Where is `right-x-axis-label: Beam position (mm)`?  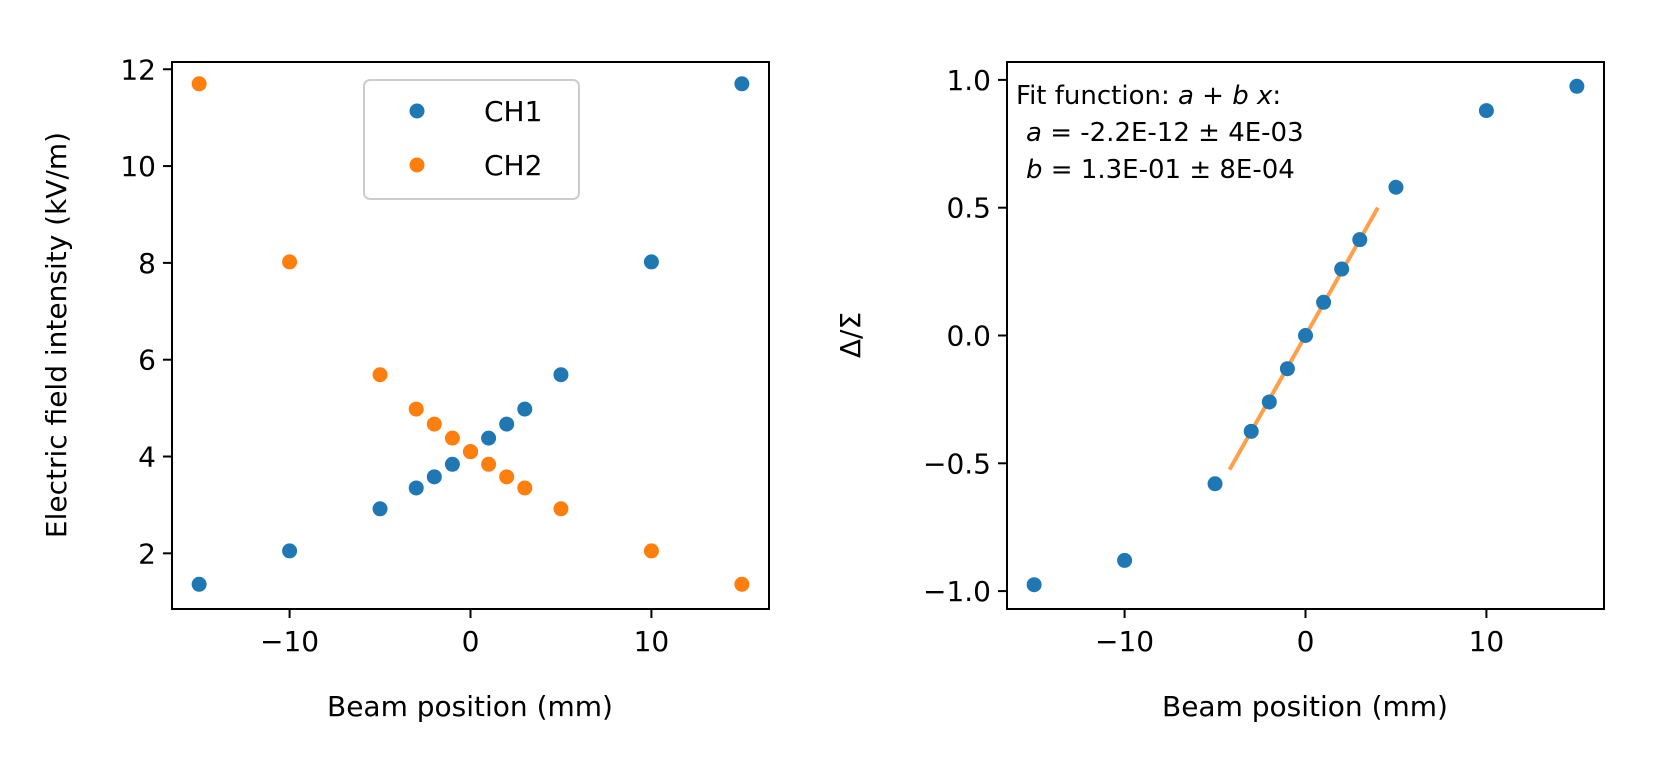 right-x-axis-label: Beam position (mm) is located at coordinates (1305, 706).